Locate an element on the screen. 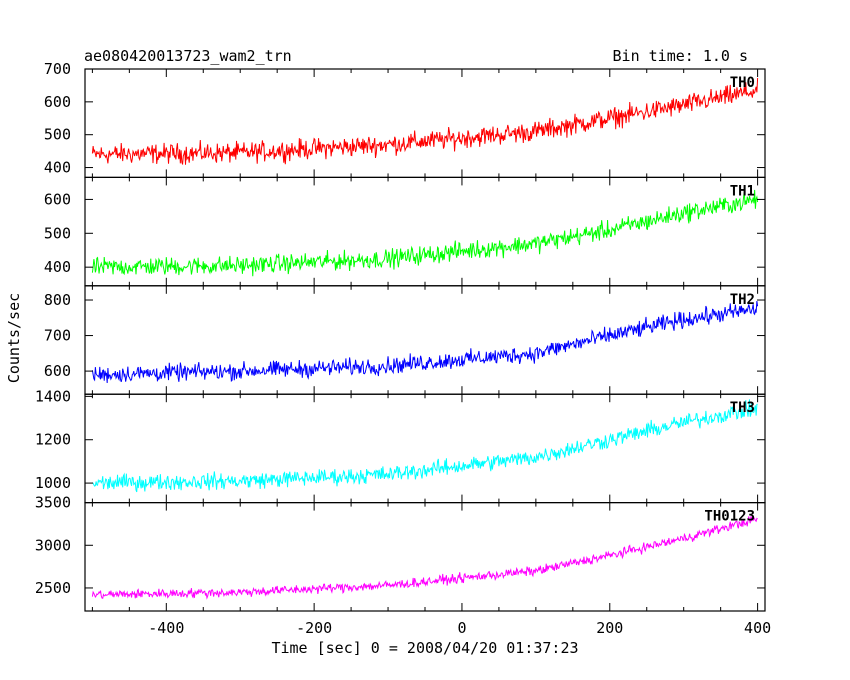  series-line-th0 is located at coordinates (425, 121).